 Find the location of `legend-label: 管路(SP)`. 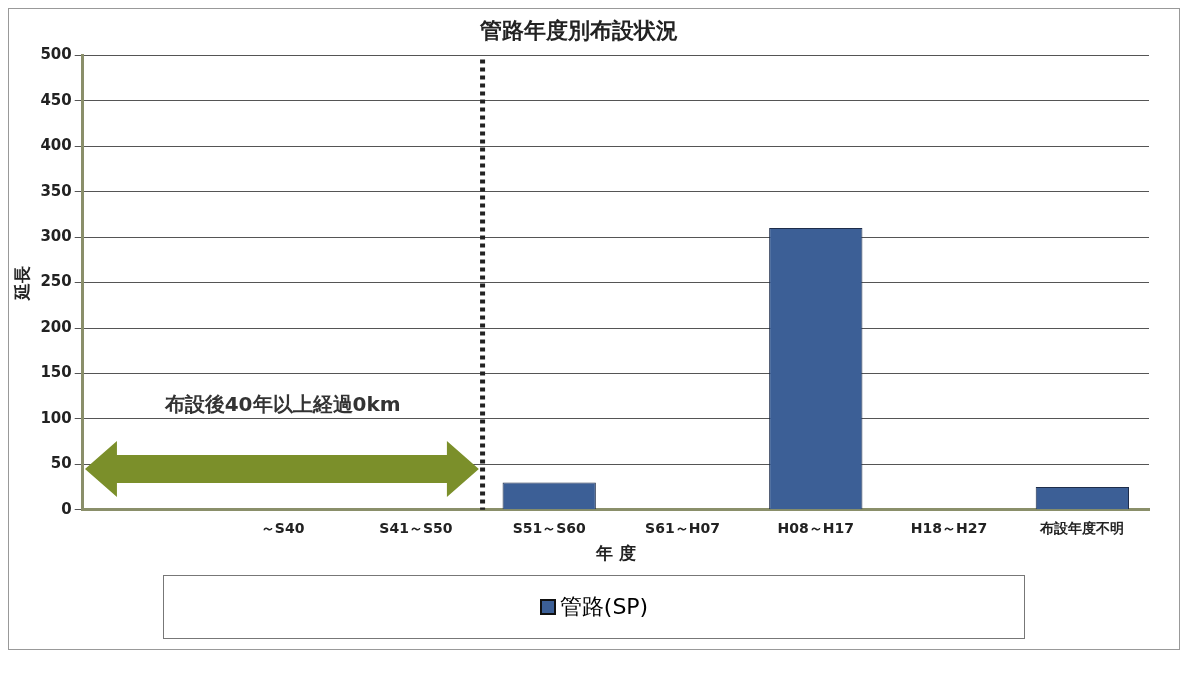

legend-label: 管路(SP) is located at coordinates (604, 607).